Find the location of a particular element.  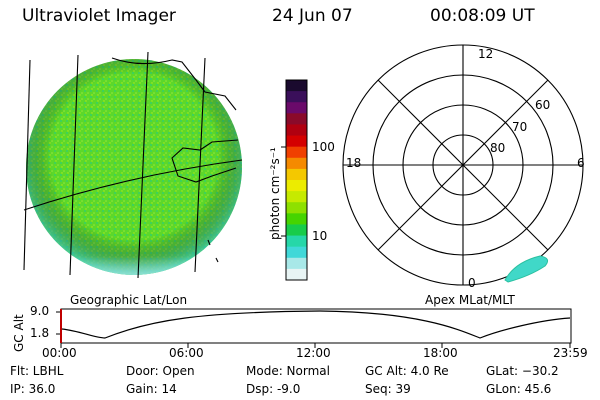

mlt-label-12: 12 is located at coordinates (486, 54).